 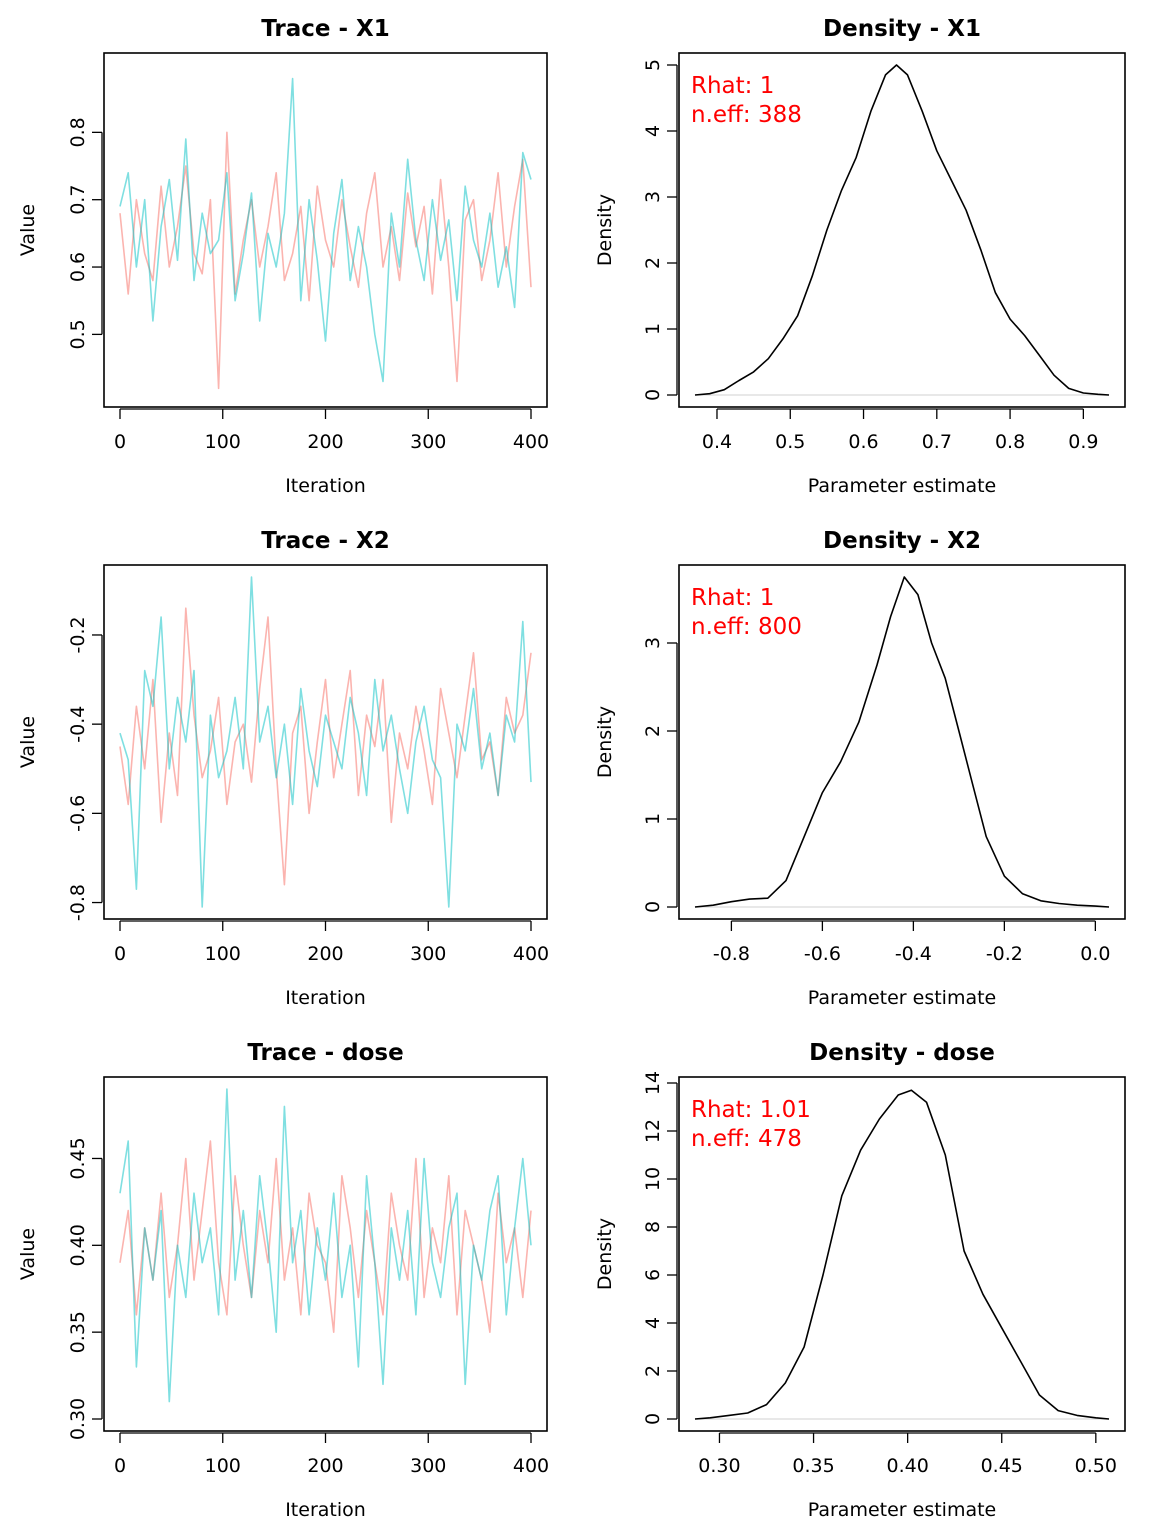 I want to click on y-tick-label: 6, so click(x=653, y=1275).